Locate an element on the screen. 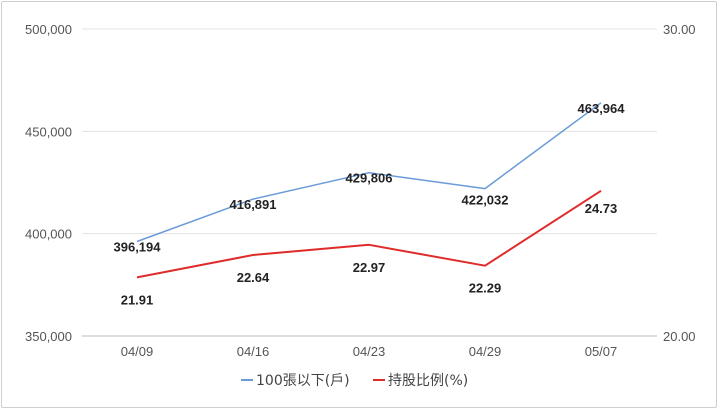  x-tick-label: 04/09 is located at coordinates (137, 351).